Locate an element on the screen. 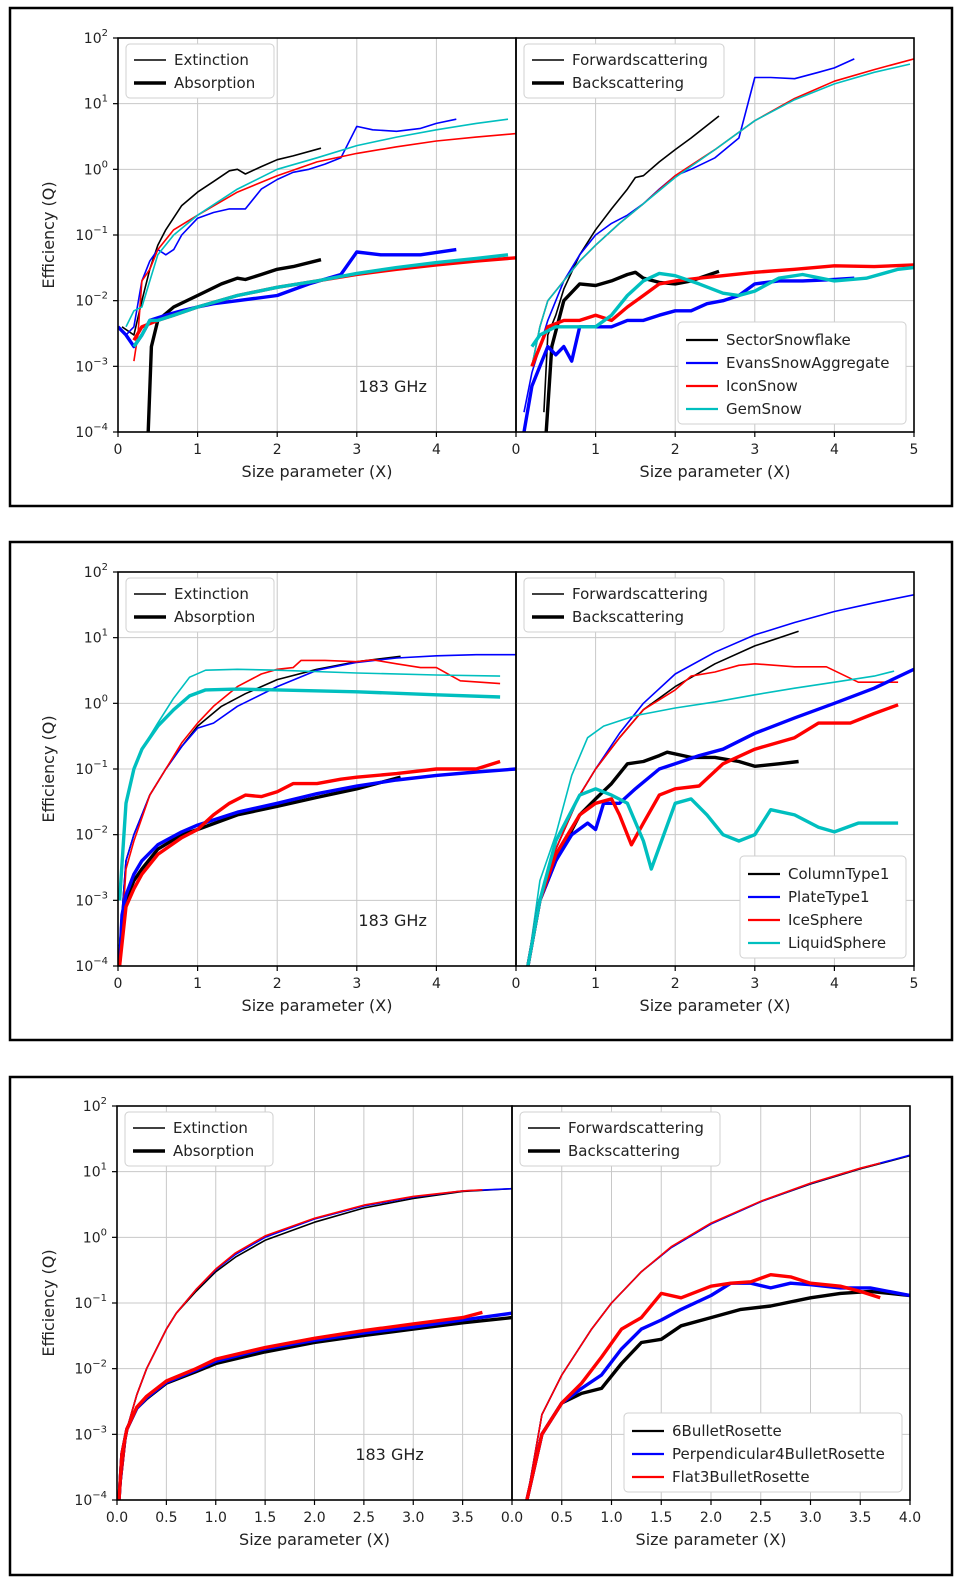 The width and height of the screenshot is (962, 1585). x-tick-label: 4.0 is located at coordinates (910, 1518).